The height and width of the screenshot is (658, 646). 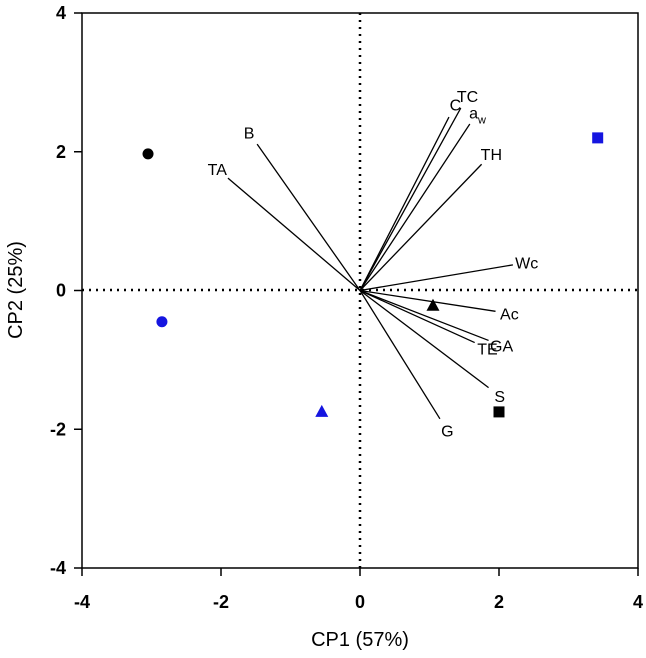 I want to click on black-triangle-point, so click(x=433, y=304).